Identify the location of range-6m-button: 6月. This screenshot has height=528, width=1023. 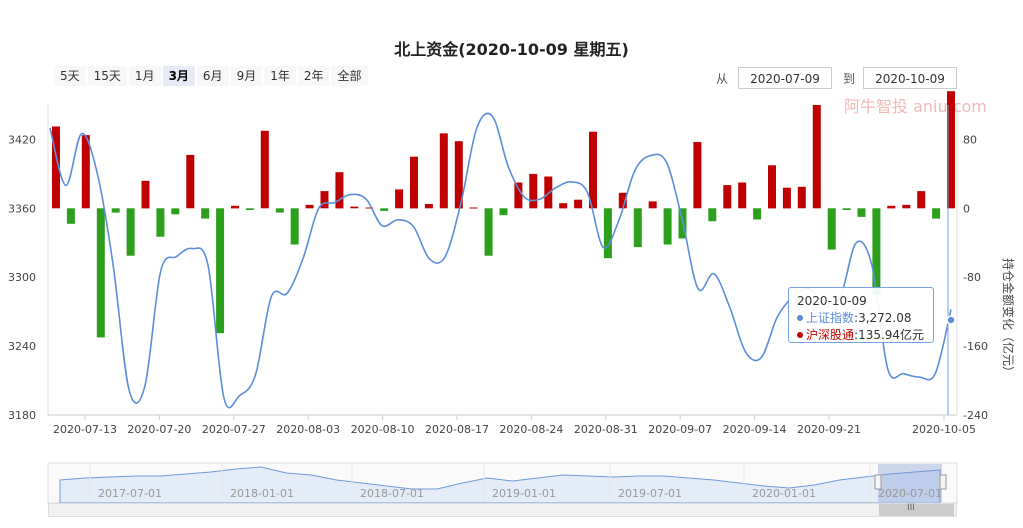
(212, 76).